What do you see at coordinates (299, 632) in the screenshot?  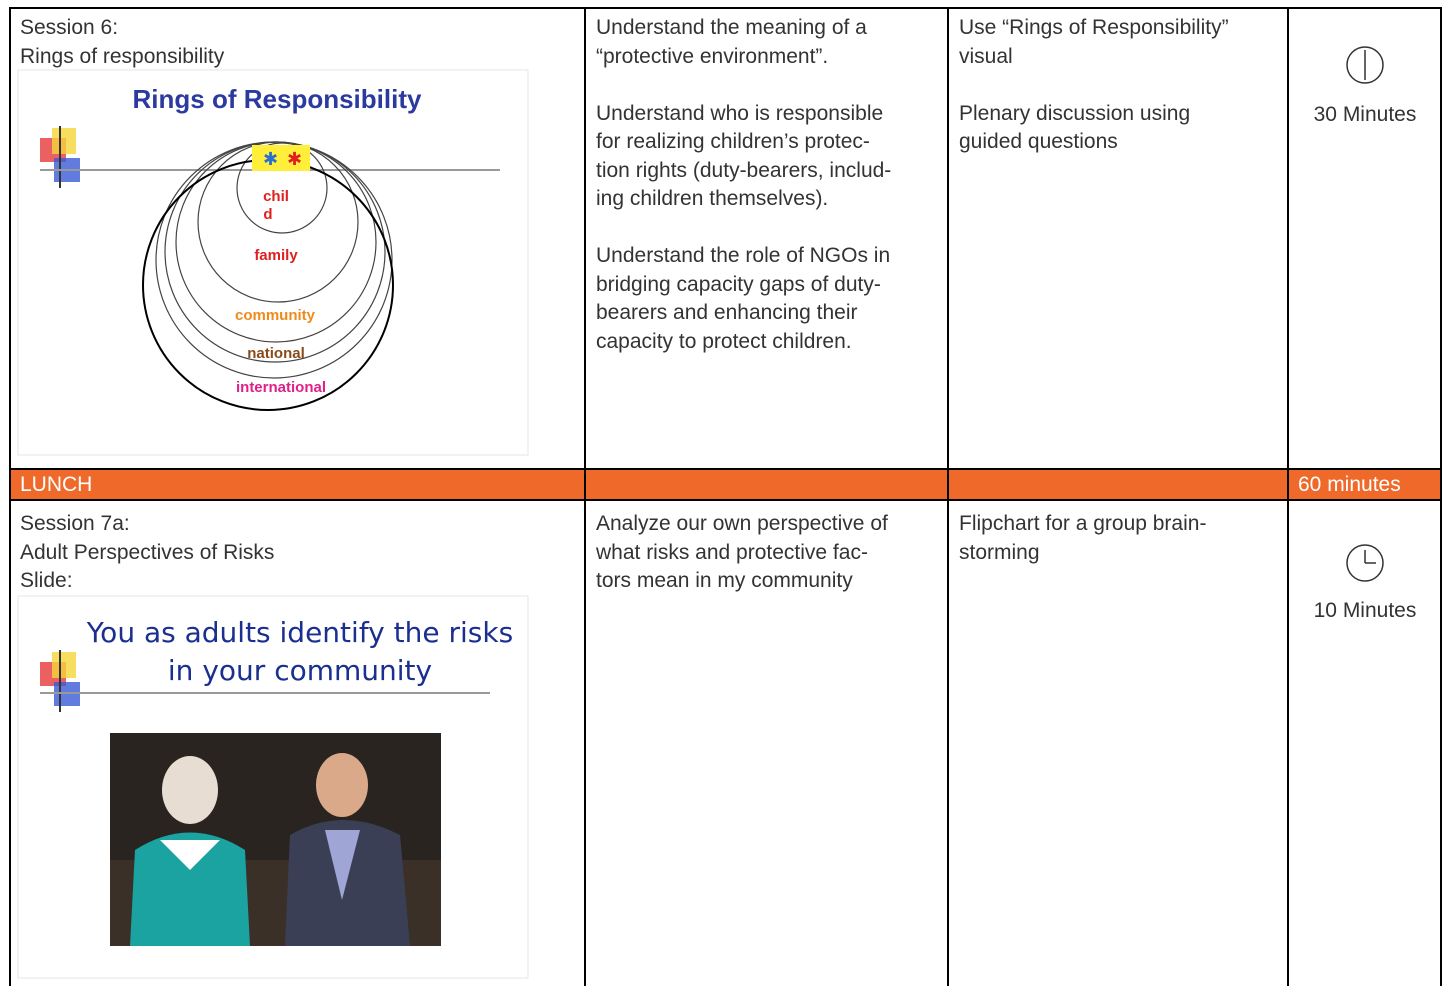 I see `slide-title: You as adults identify the risks` at bounding box center [299, 632].